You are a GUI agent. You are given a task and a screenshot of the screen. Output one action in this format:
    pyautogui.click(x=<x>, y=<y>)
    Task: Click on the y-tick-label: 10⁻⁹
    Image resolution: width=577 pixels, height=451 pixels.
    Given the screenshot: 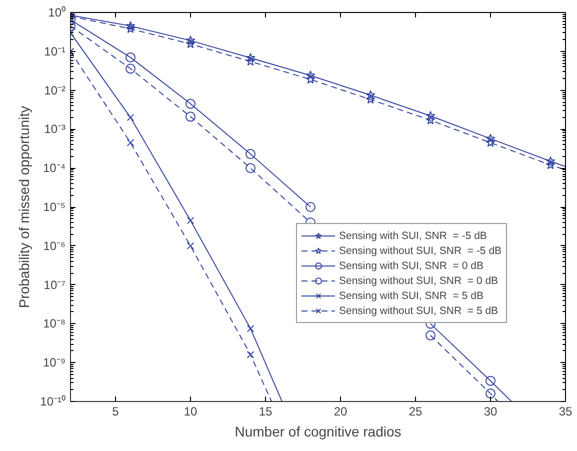 What is the action you would take?
    pyautogui.click(x=54, y=363)
    